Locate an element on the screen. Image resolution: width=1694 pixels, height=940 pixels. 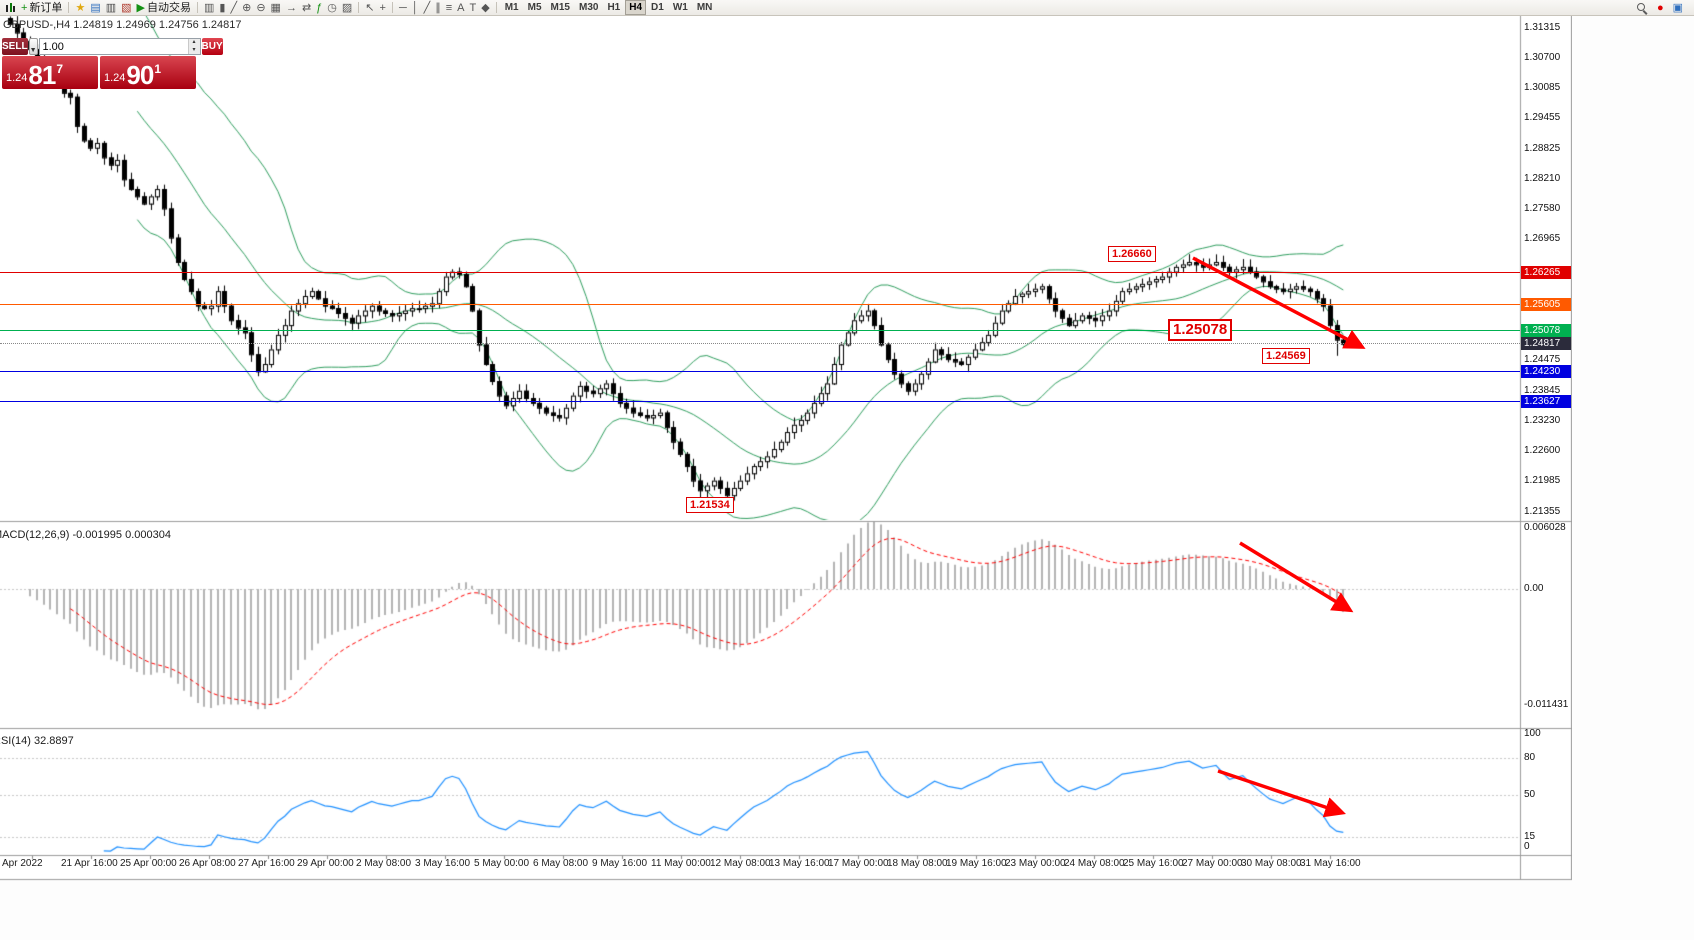
time-axis-label: 12 May 08:00 is located at coordinates (740, 863).